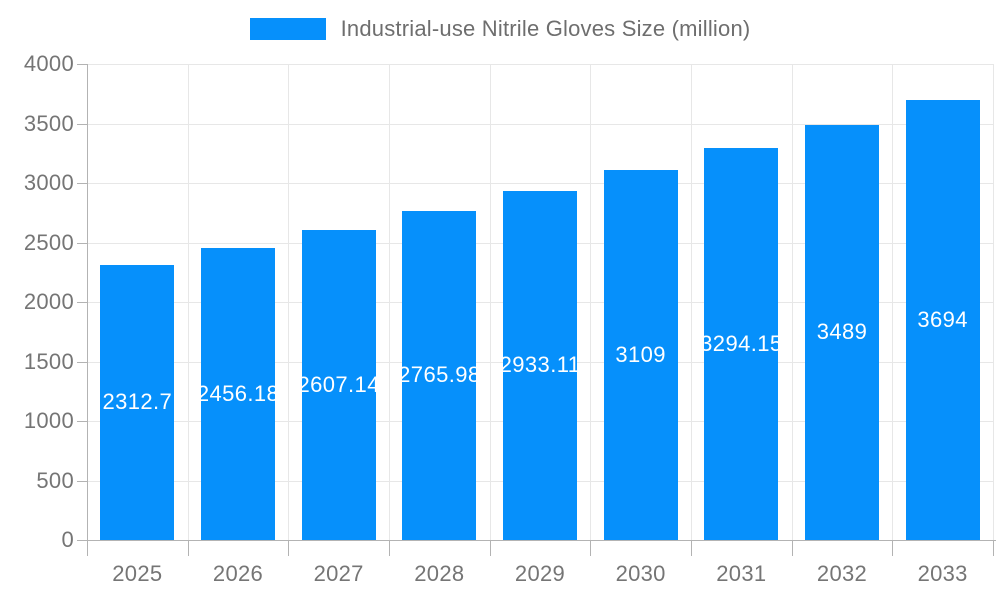 This screenshot has width=1000, height=600. Describe the element at coordinates (541, 540) in the screenshot. I see `x-axis-line` at that location.